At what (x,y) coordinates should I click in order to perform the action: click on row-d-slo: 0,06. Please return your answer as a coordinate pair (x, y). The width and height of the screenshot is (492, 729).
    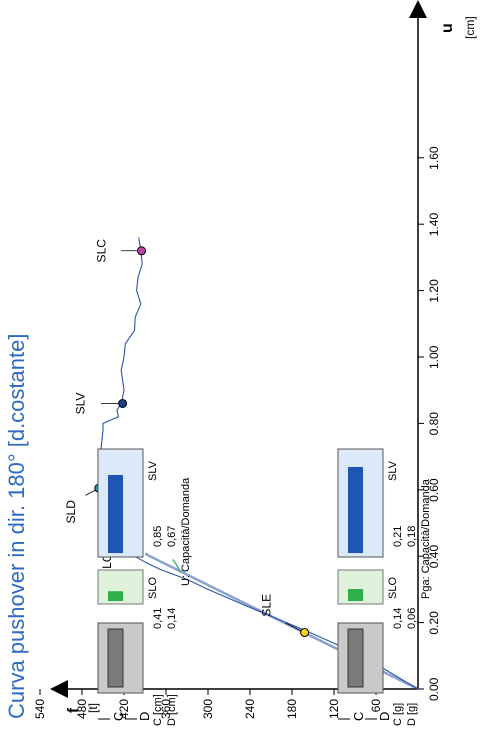
    Looking at the image, I should click on (412, 618).